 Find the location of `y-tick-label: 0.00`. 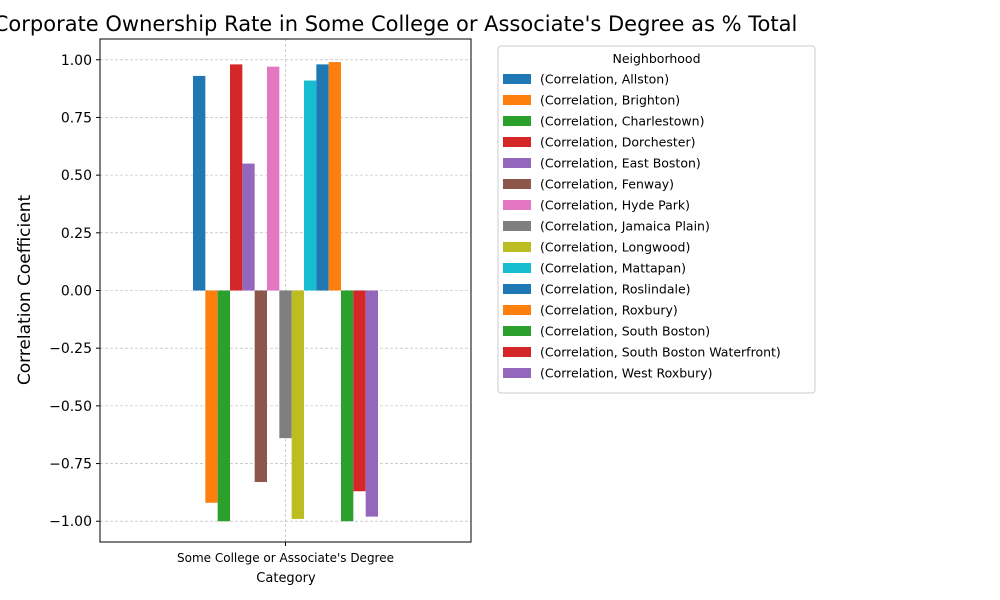

y-tick-label: 0.00 is located at coordinates (76, 292).